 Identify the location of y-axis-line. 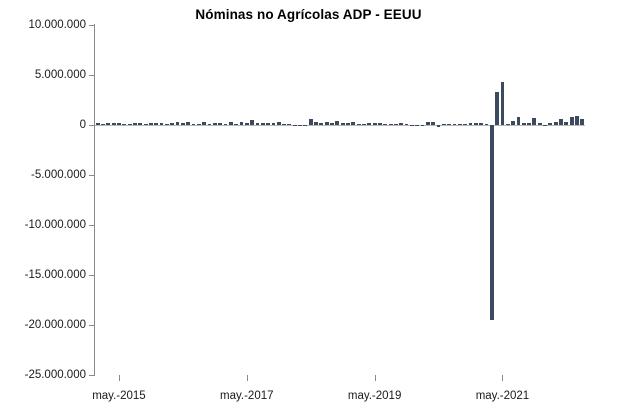
(94, 200).